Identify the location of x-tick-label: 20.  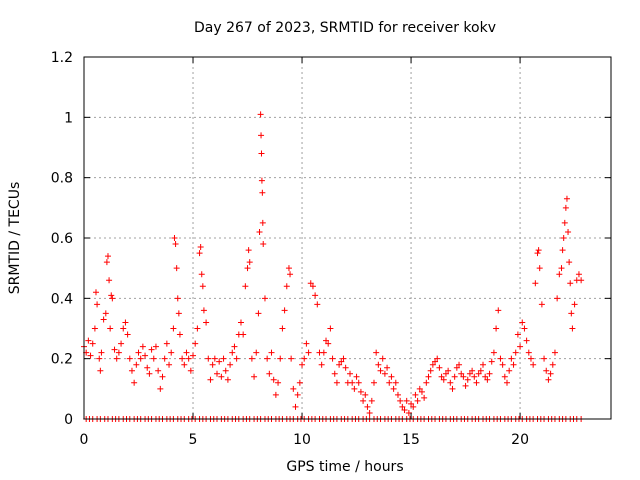
(520, 440).